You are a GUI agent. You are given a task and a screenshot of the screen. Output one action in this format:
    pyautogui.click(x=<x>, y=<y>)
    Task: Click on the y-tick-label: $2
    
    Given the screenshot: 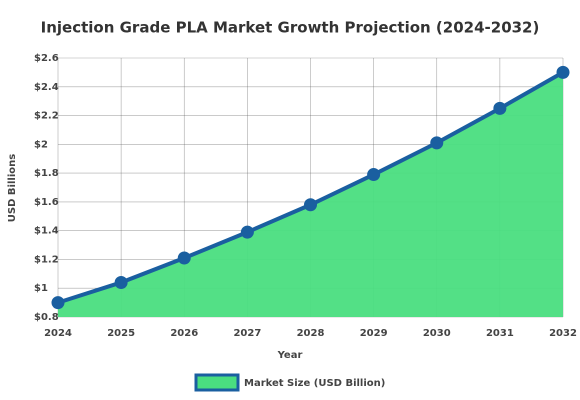 What is the action you would take?
    pyautogui.click(x=41, y=144)
    